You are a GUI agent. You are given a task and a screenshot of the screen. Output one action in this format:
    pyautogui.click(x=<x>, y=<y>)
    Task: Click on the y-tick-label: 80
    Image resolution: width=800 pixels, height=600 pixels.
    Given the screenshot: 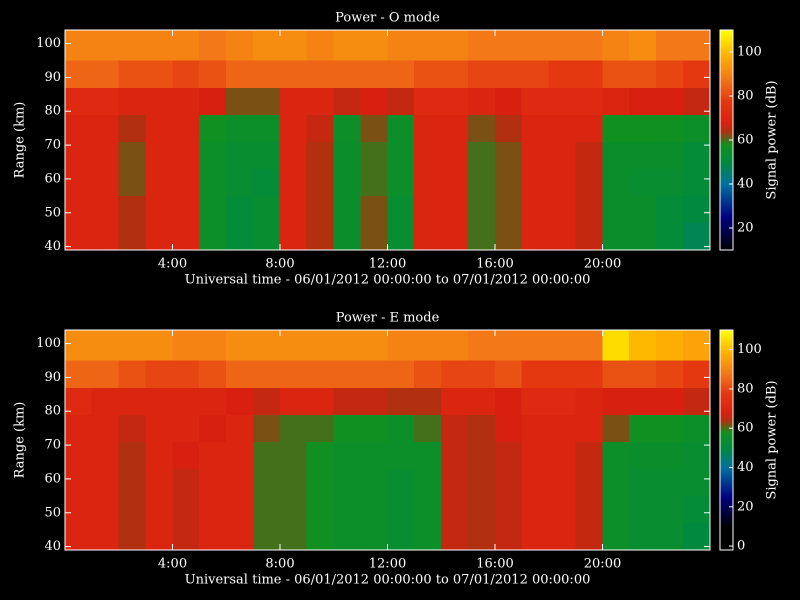 What is the action you would take?
    pyautogui.click(x=52, y=111)
    